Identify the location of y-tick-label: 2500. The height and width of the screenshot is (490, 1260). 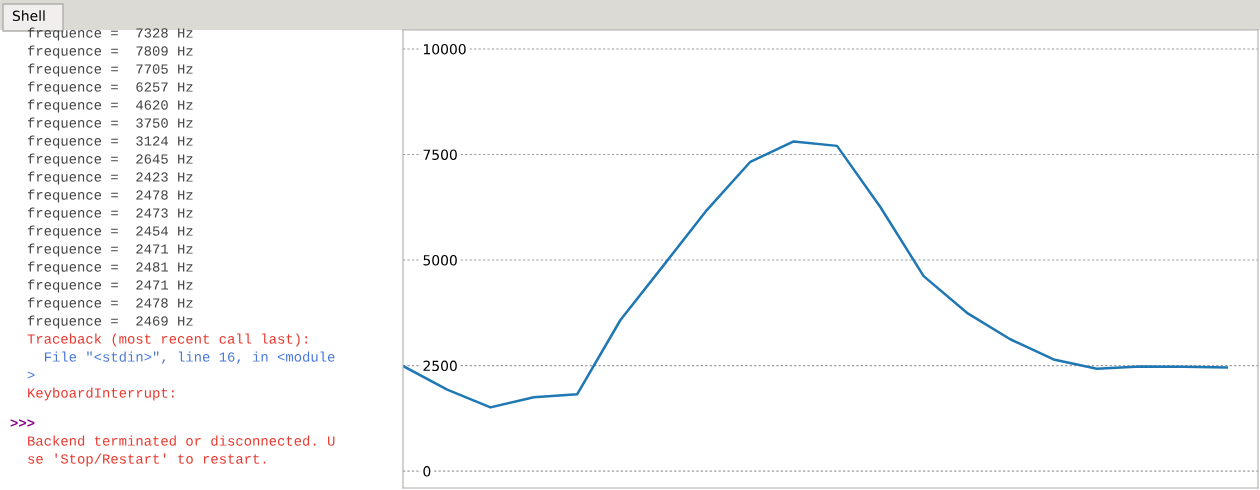
(440, 366).